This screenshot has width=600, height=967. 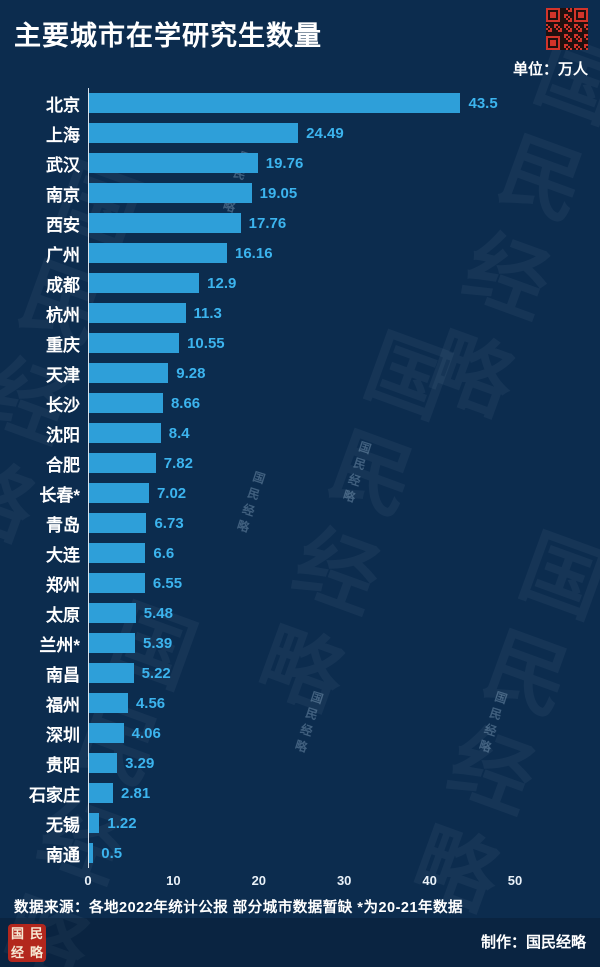 I want to click on bar-category-label: 长沙, so click(x=63, y=405).